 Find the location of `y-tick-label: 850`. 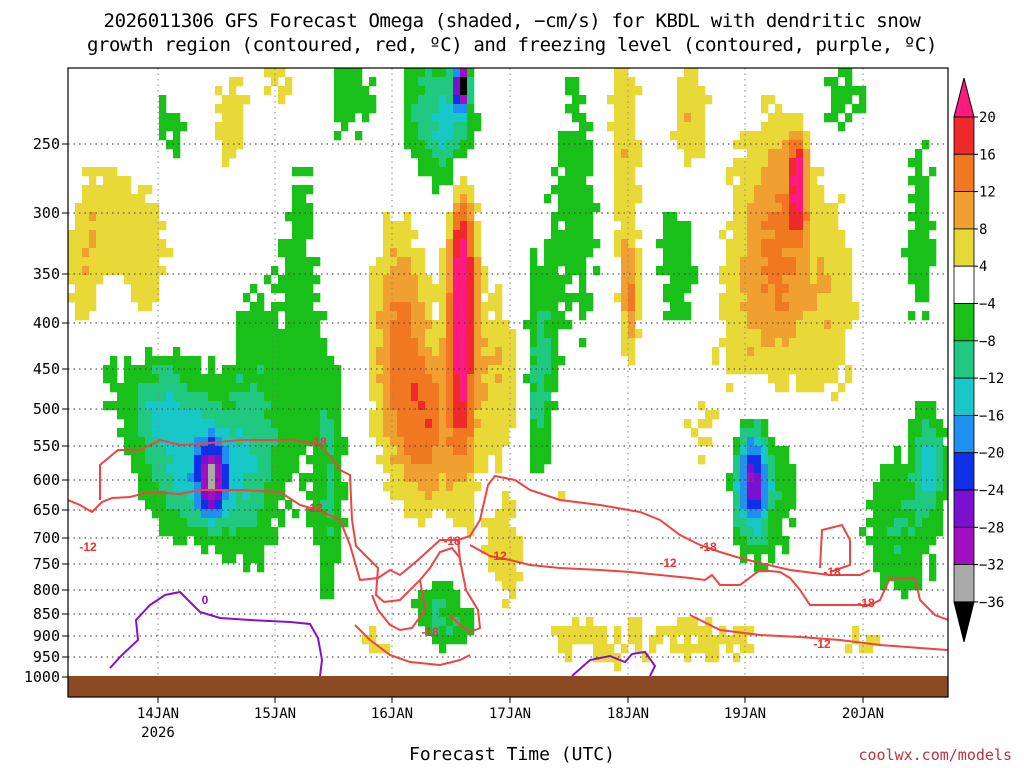

y-tick-label: 850 is located at coordinates (46, 614).